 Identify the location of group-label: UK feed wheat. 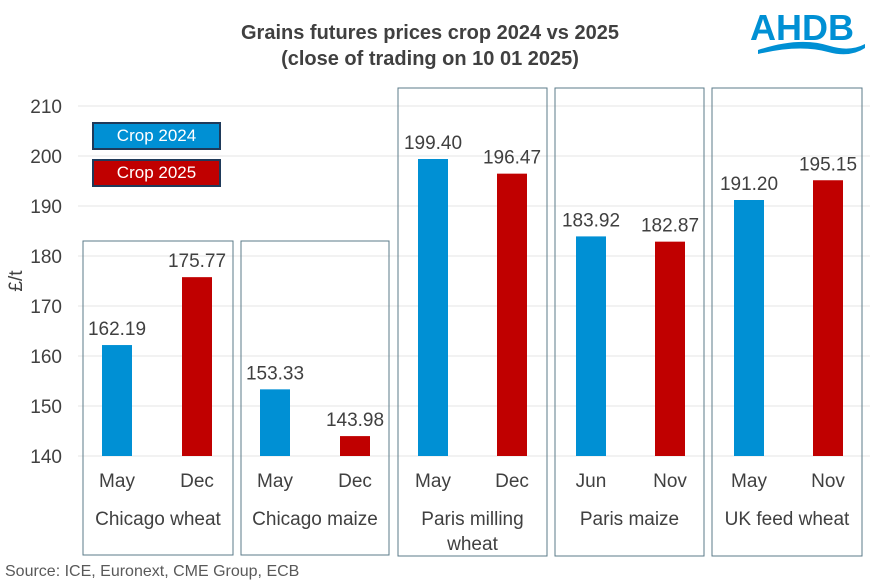
(787, 519).